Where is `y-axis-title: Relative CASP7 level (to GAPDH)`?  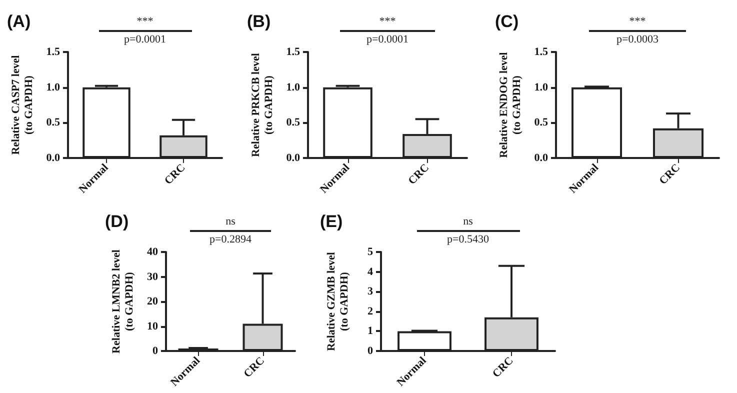
y-axis-title: Relative CASP7 level (to GAPDH) is located at coordinates (22, 105).